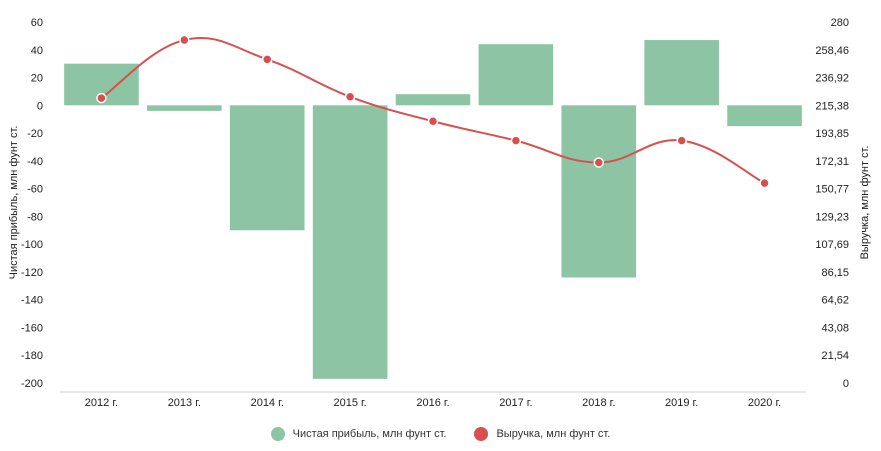  What do you see at coordinates (35, 217) in the screenshot?
I see `left-tick-label: -80` at bounding box center [35, 217].